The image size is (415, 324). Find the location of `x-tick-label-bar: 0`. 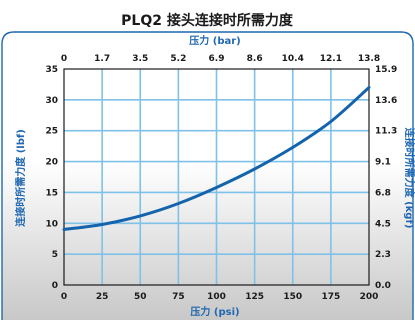

x-tick-label-bar: 0 is located at coordinates (64, 59).